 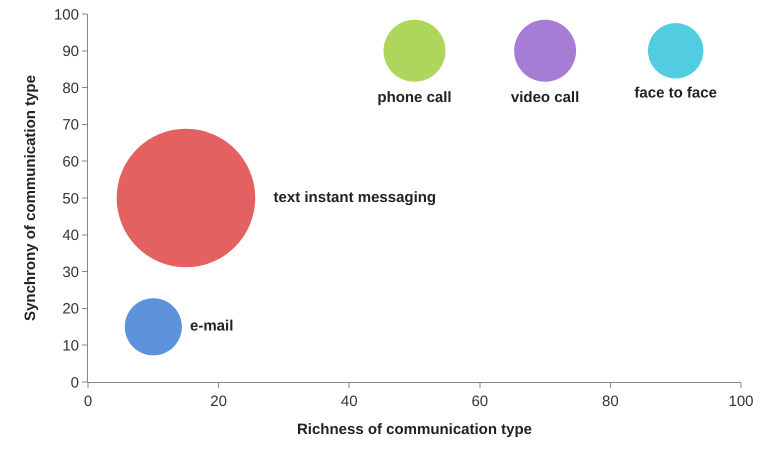 I want to click on y-tick-label: 60, so click(x=70, y=161).